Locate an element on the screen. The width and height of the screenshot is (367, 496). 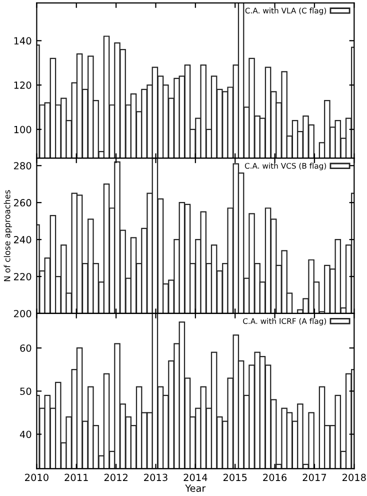
y-tick-label: 50 is located at coordinates (26, 391).